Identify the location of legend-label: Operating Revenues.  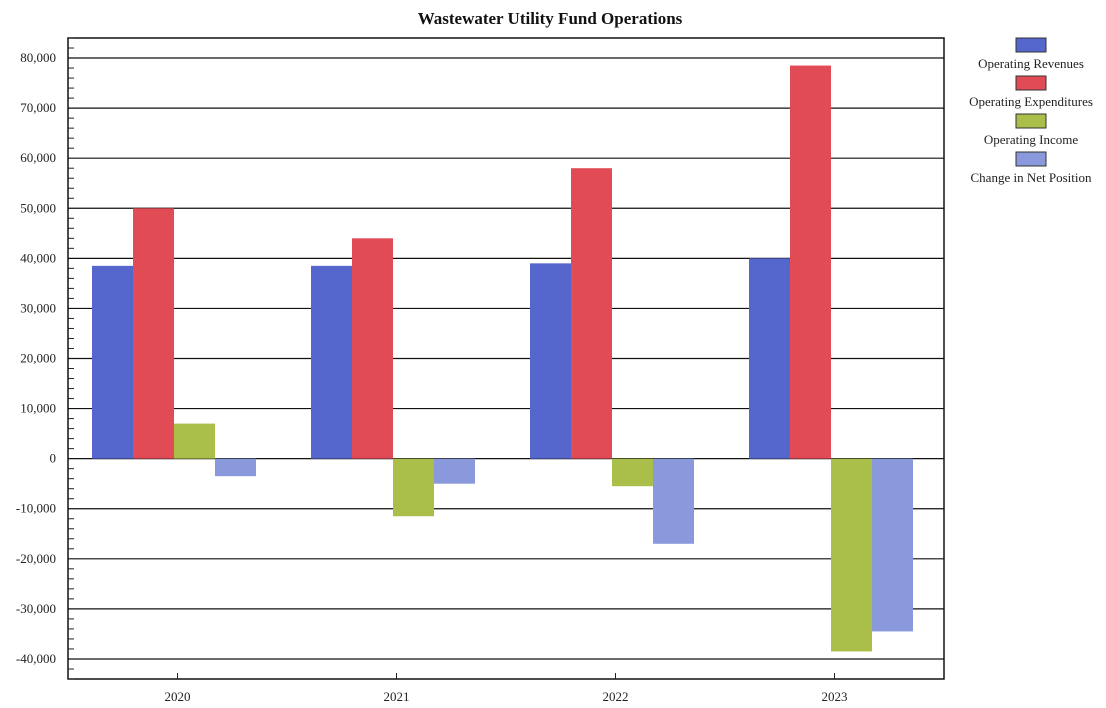
(1031, 63).